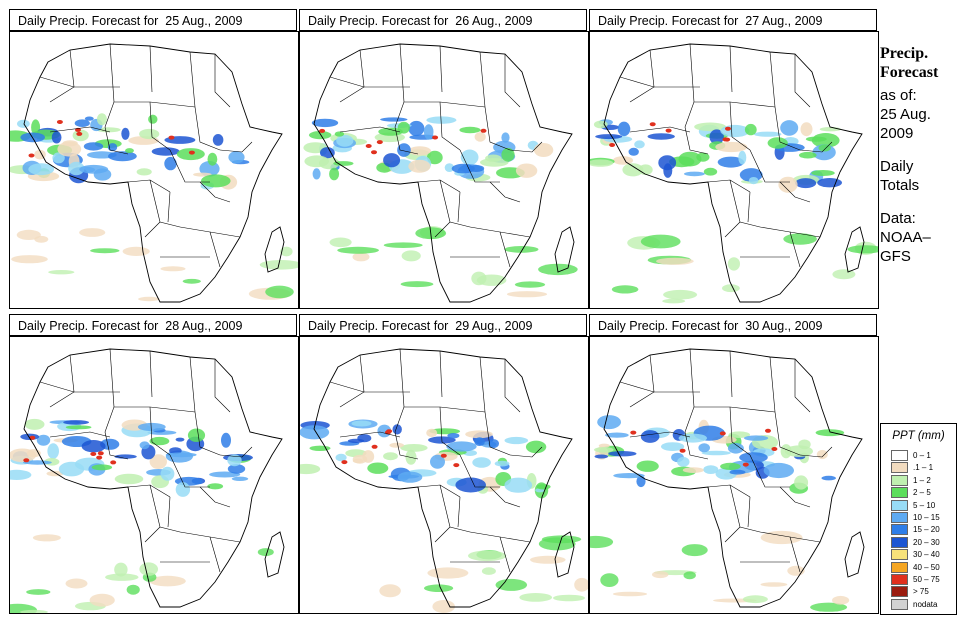 The width and height of the screenshot is (965, 628). I want to click on forecast-panel-5: Daily Precip. Forecast for 29 Aug., 2009, so click(444, 464).